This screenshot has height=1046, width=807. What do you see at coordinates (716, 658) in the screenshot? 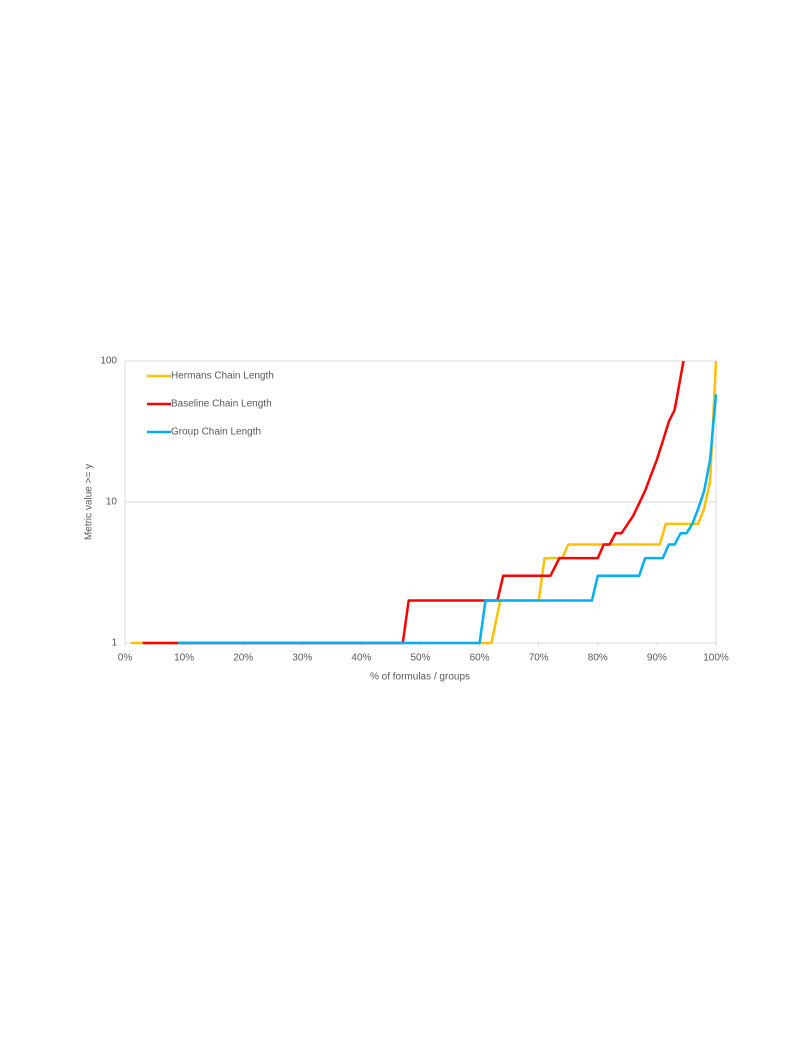
I see `x-tick-label: 100%` at bounding box center [716, 658].